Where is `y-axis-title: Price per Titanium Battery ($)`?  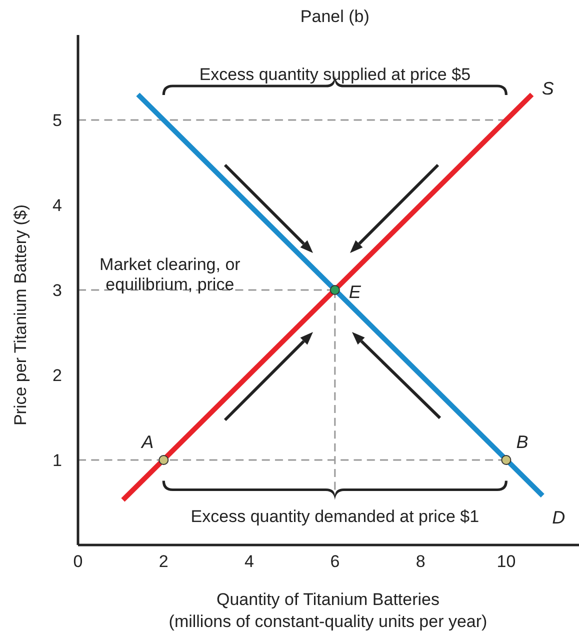 y-axis-title: Price per Titanium Battery ($) is located at coordinates (20, 315).